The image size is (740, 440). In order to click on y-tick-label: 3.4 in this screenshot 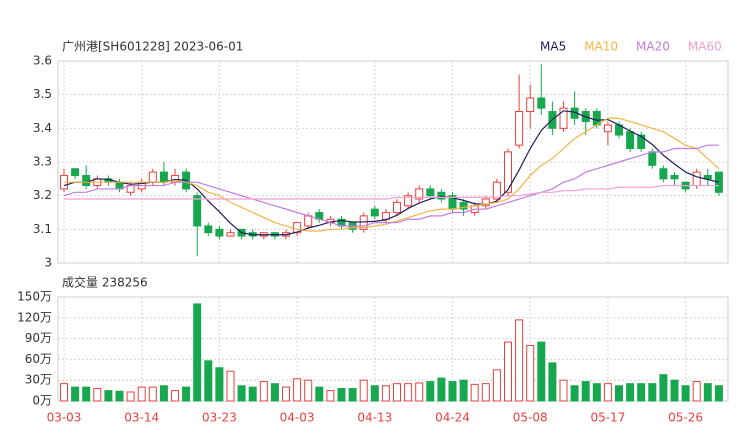, I will do `click(42, 128)`.